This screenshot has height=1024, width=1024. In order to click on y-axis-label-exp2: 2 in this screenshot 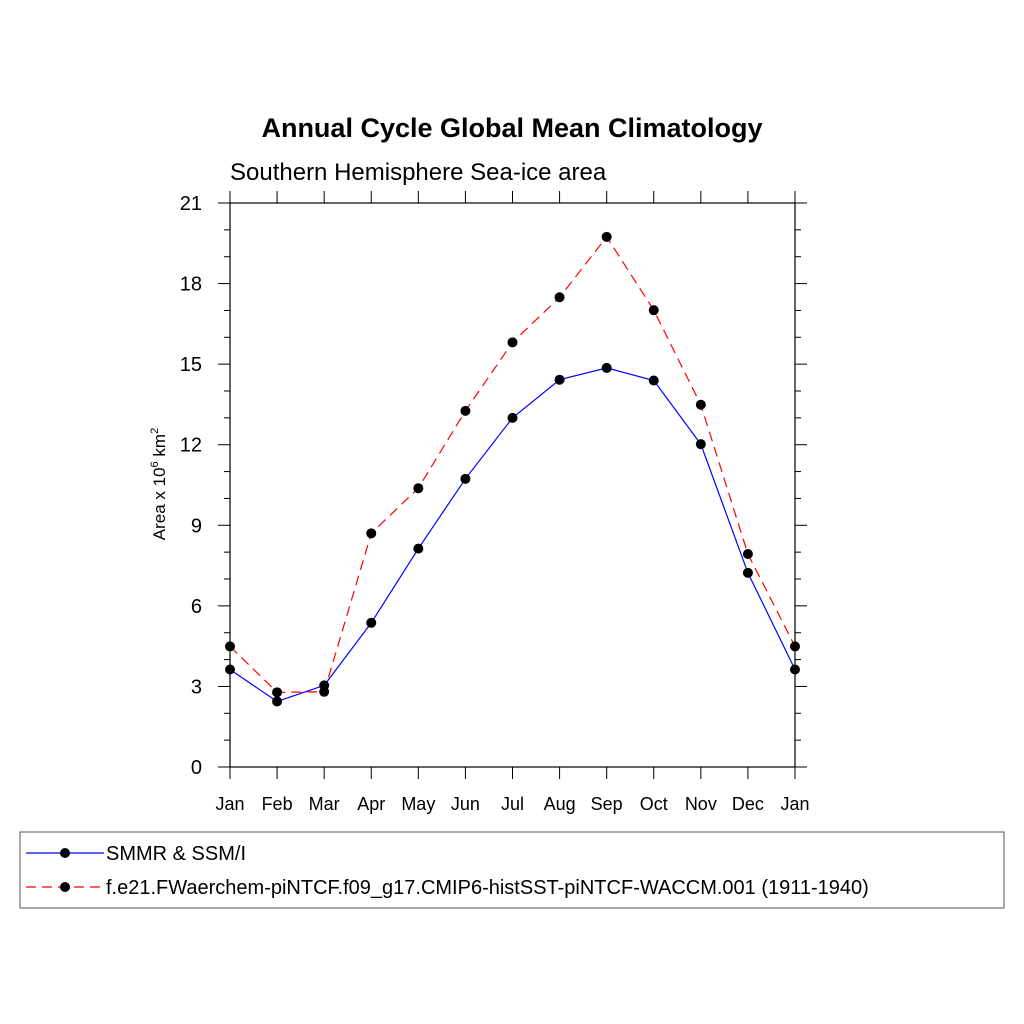, I will do `click(155, 431)`.